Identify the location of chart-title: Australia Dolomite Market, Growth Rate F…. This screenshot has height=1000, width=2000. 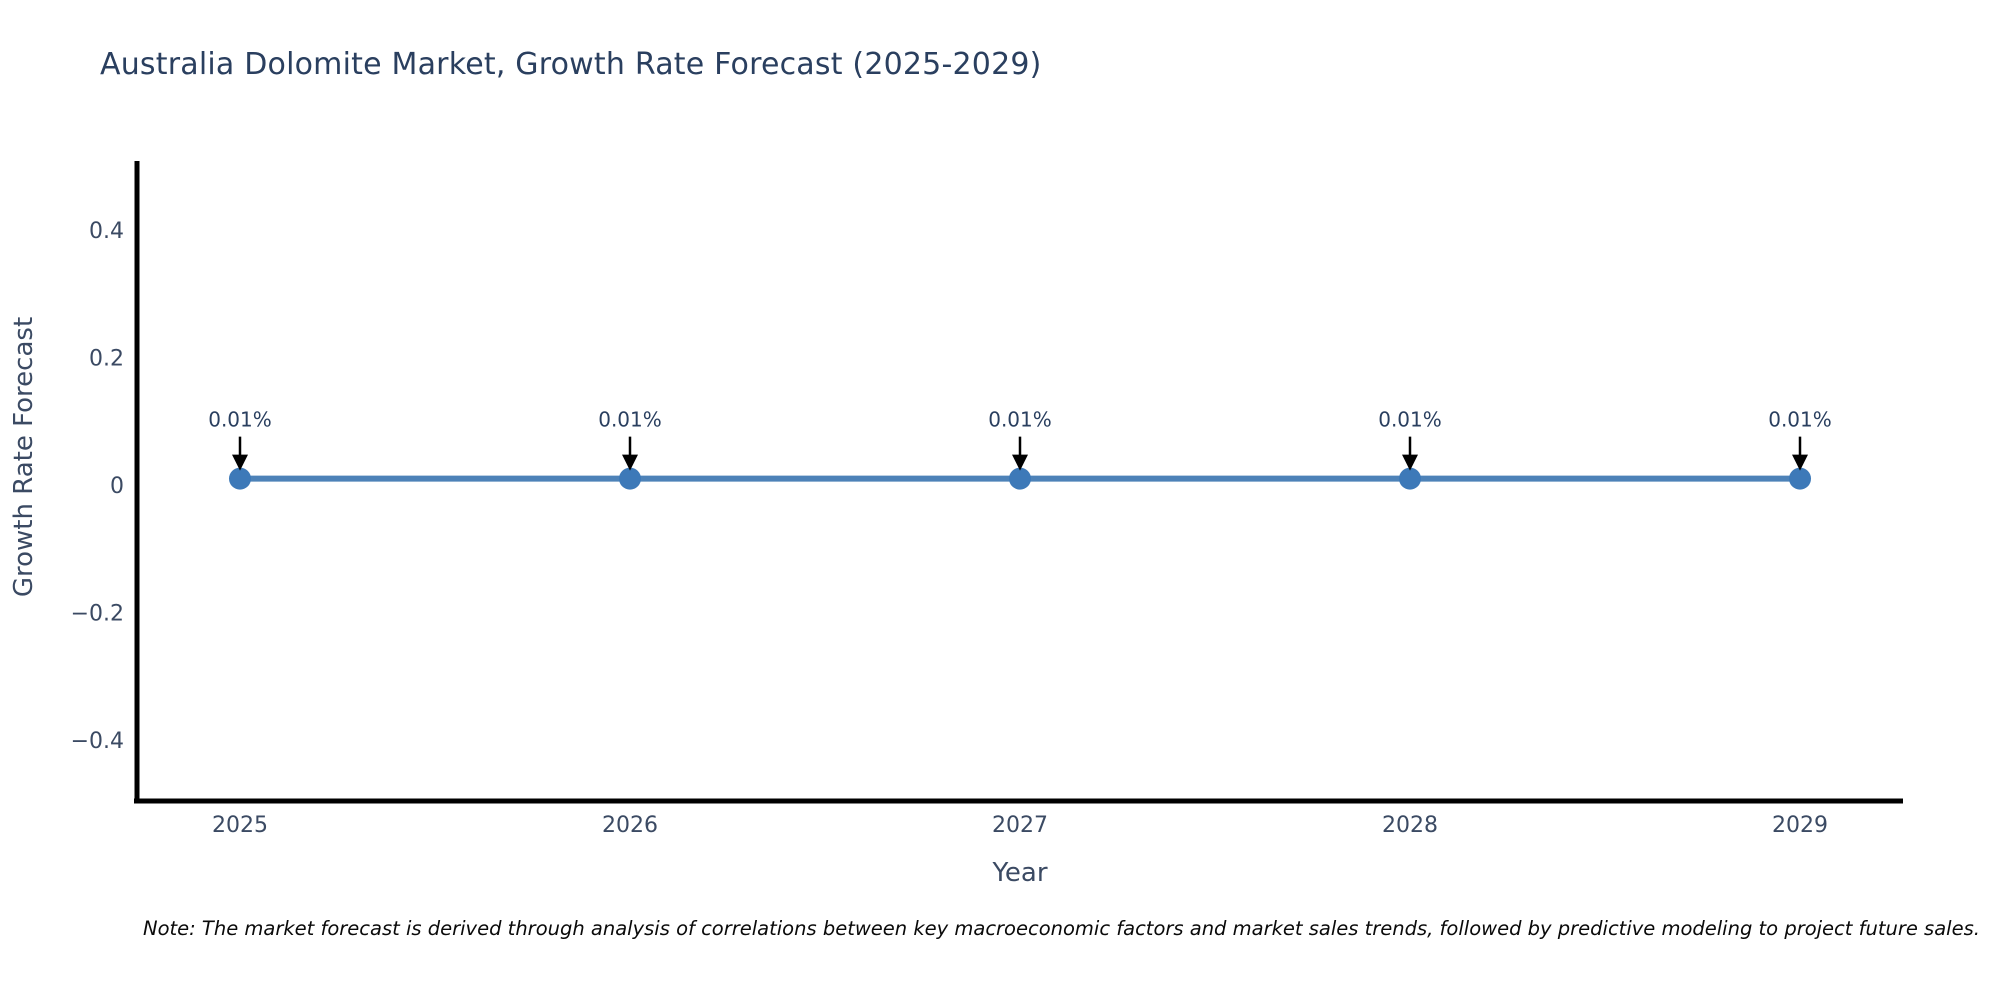
(571, 64).